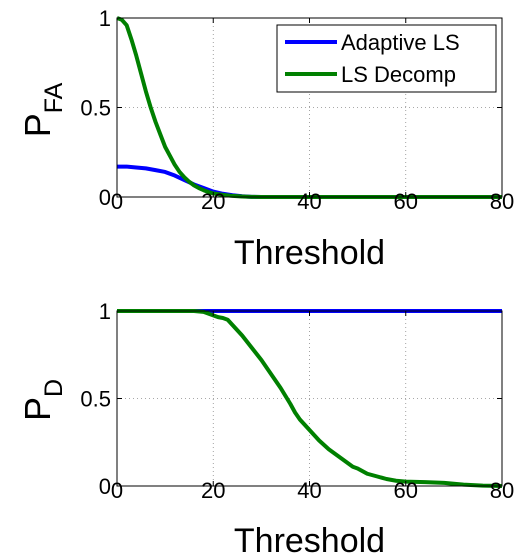  Describe the element at coordinates (54, 388) in the screenshot. I see `y-axis-label-sub: D` at that location.